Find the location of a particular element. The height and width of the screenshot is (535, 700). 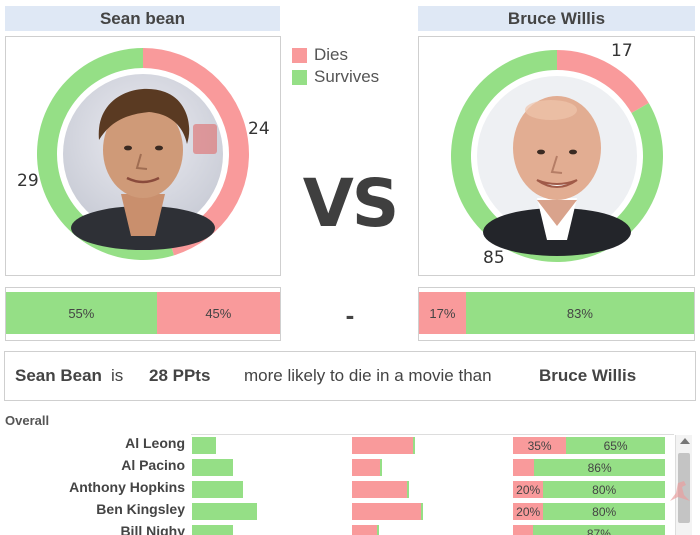

sean-bean-photo is located at coordinates (143, 162).